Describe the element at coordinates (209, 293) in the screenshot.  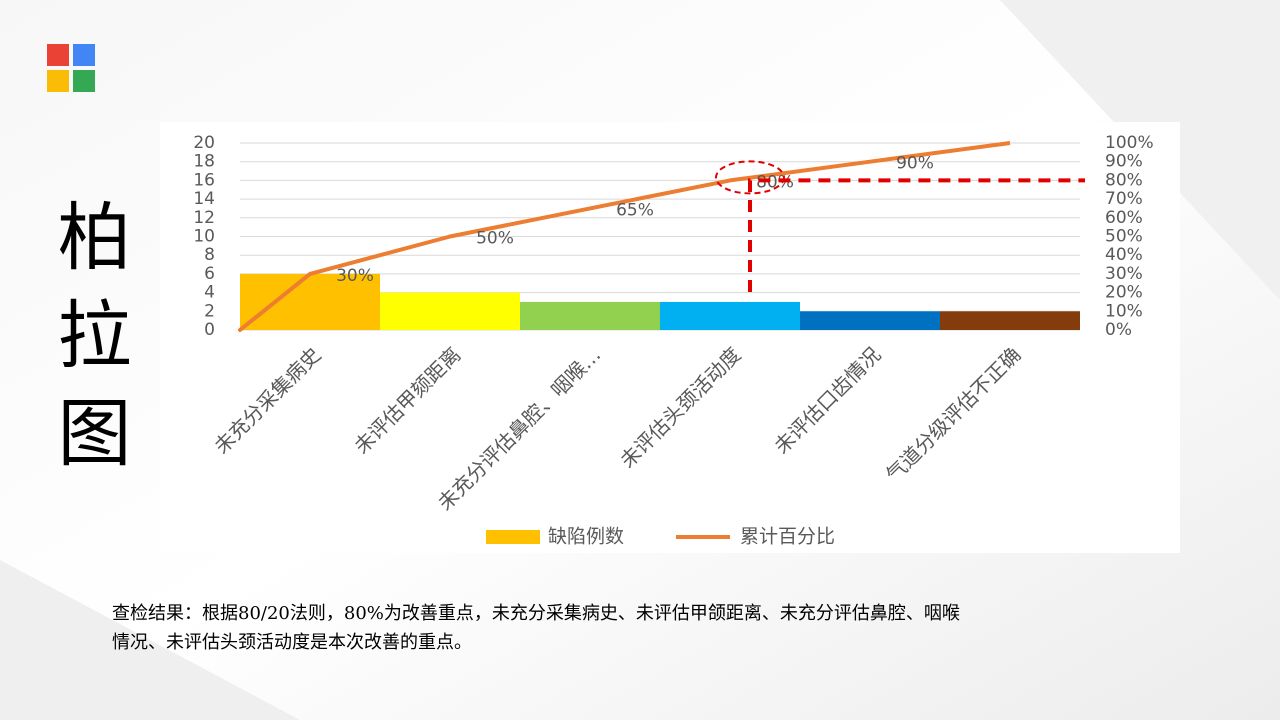
I see `y-tick-label: 4` at that location.